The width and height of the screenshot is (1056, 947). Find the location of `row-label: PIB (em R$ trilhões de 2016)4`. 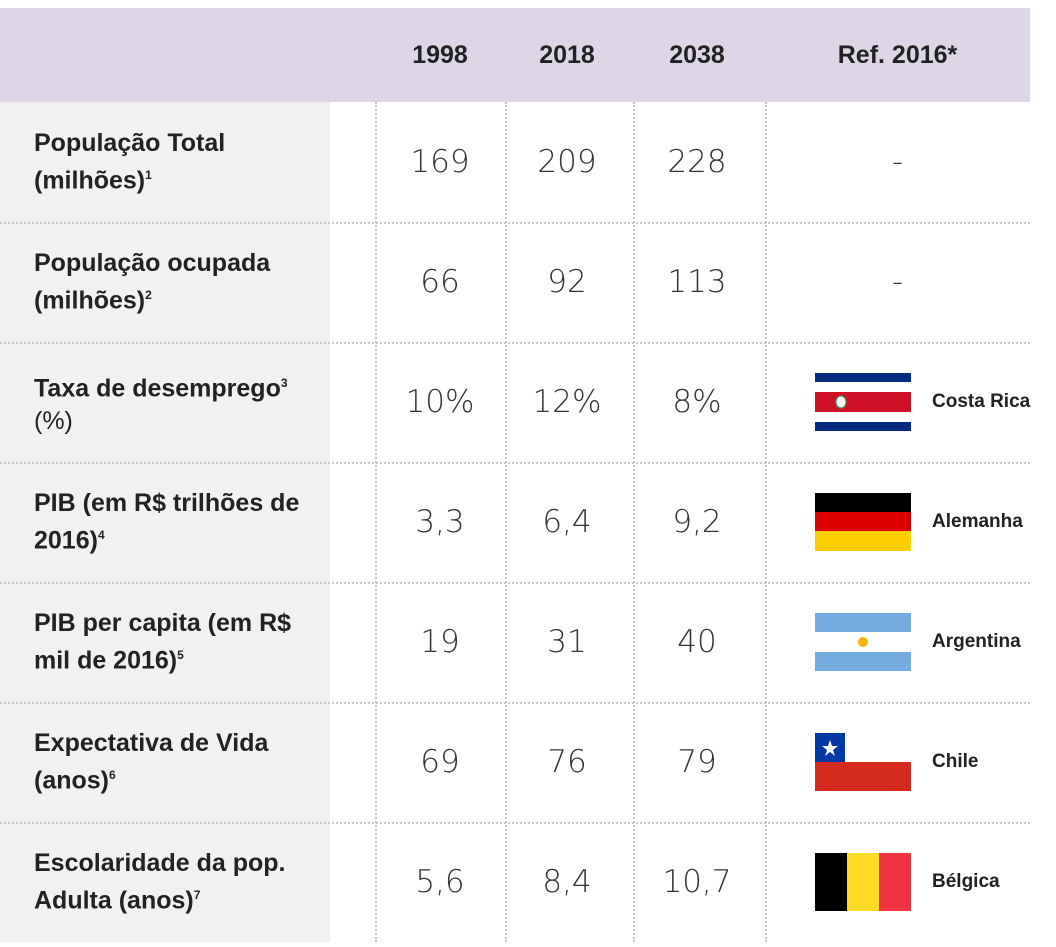

row-label: PIB (em R$ trilhões de 2016)4 is located at coordinates (179, 522).